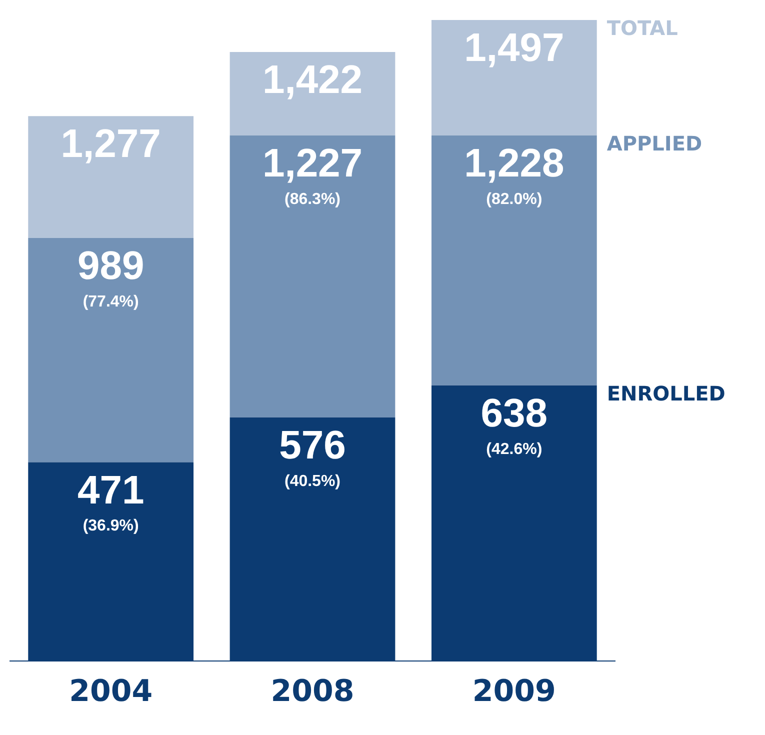 Image resolution: width=765 pixels, height=735 pixels. Describe the element at coordinates (666, 394) in the screenshot. I see `series-label: ENROLLED` at that location.